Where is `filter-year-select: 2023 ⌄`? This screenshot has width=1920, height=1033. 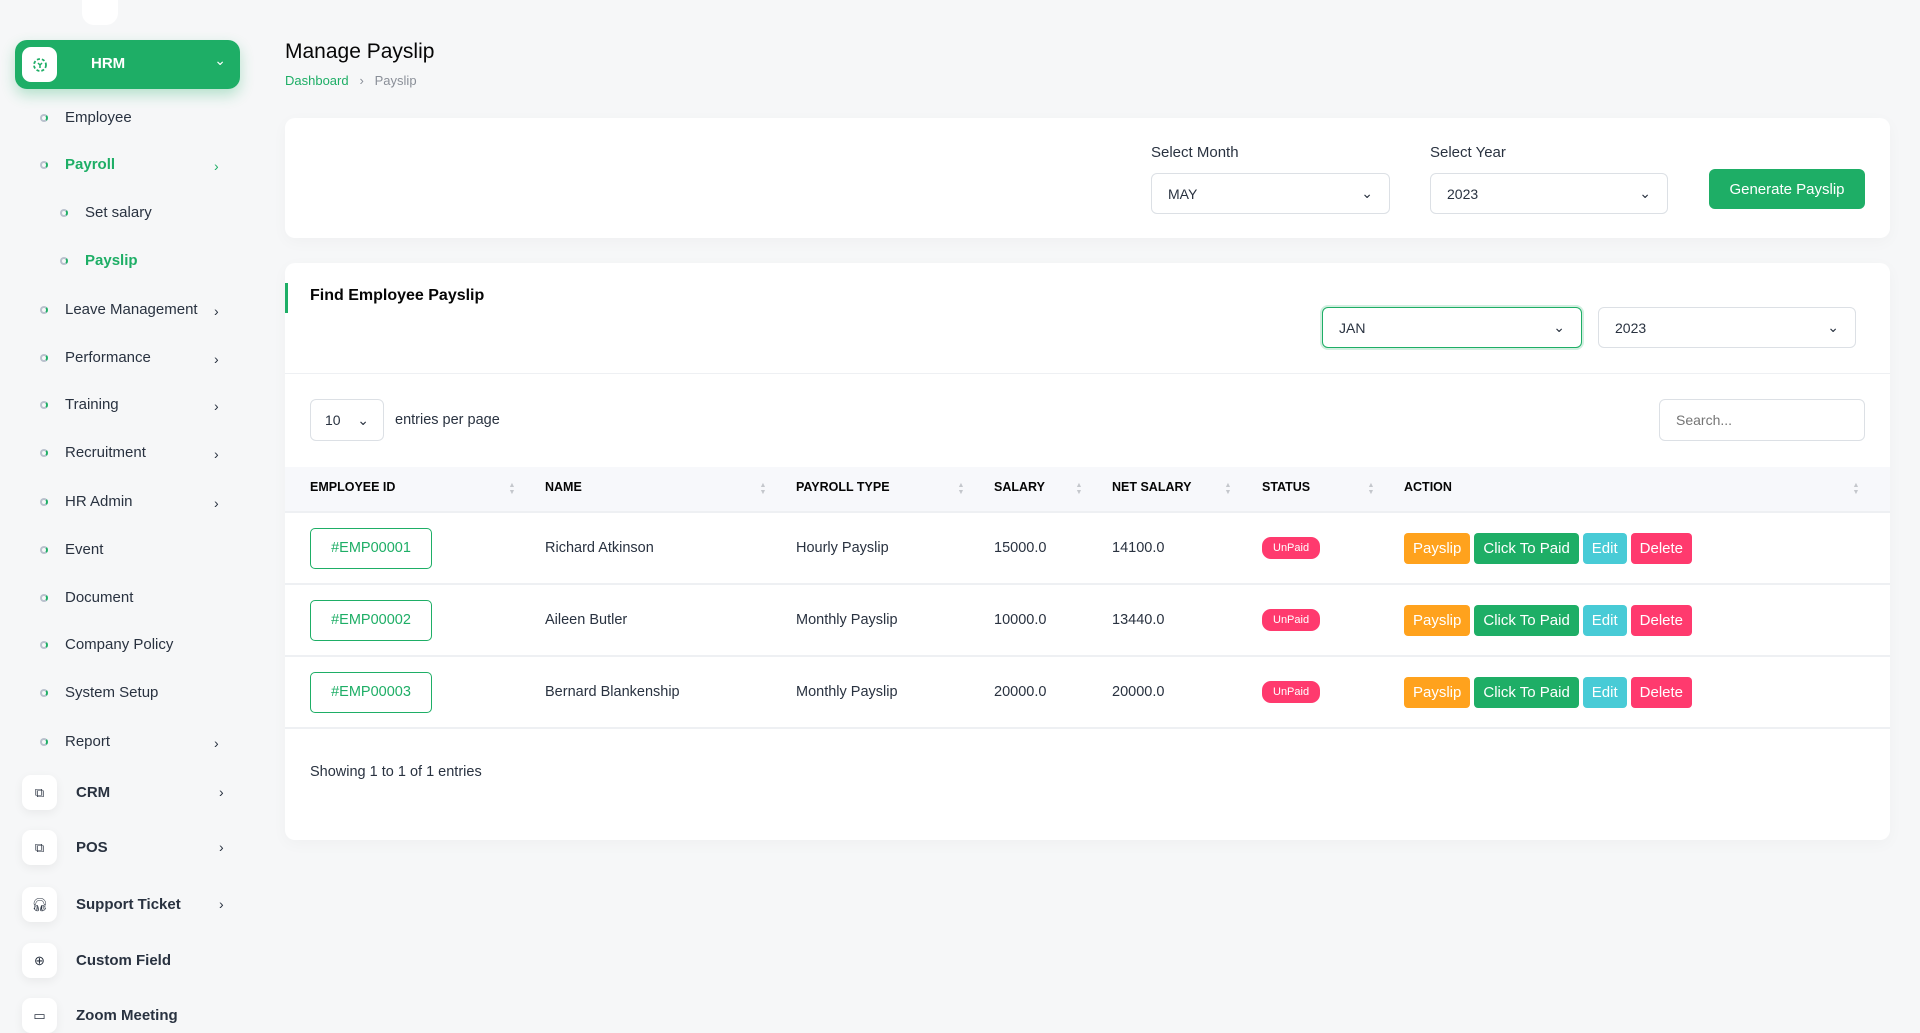 filter-year-select: 2023 ⌄ is located at coordinates (1727, 327).